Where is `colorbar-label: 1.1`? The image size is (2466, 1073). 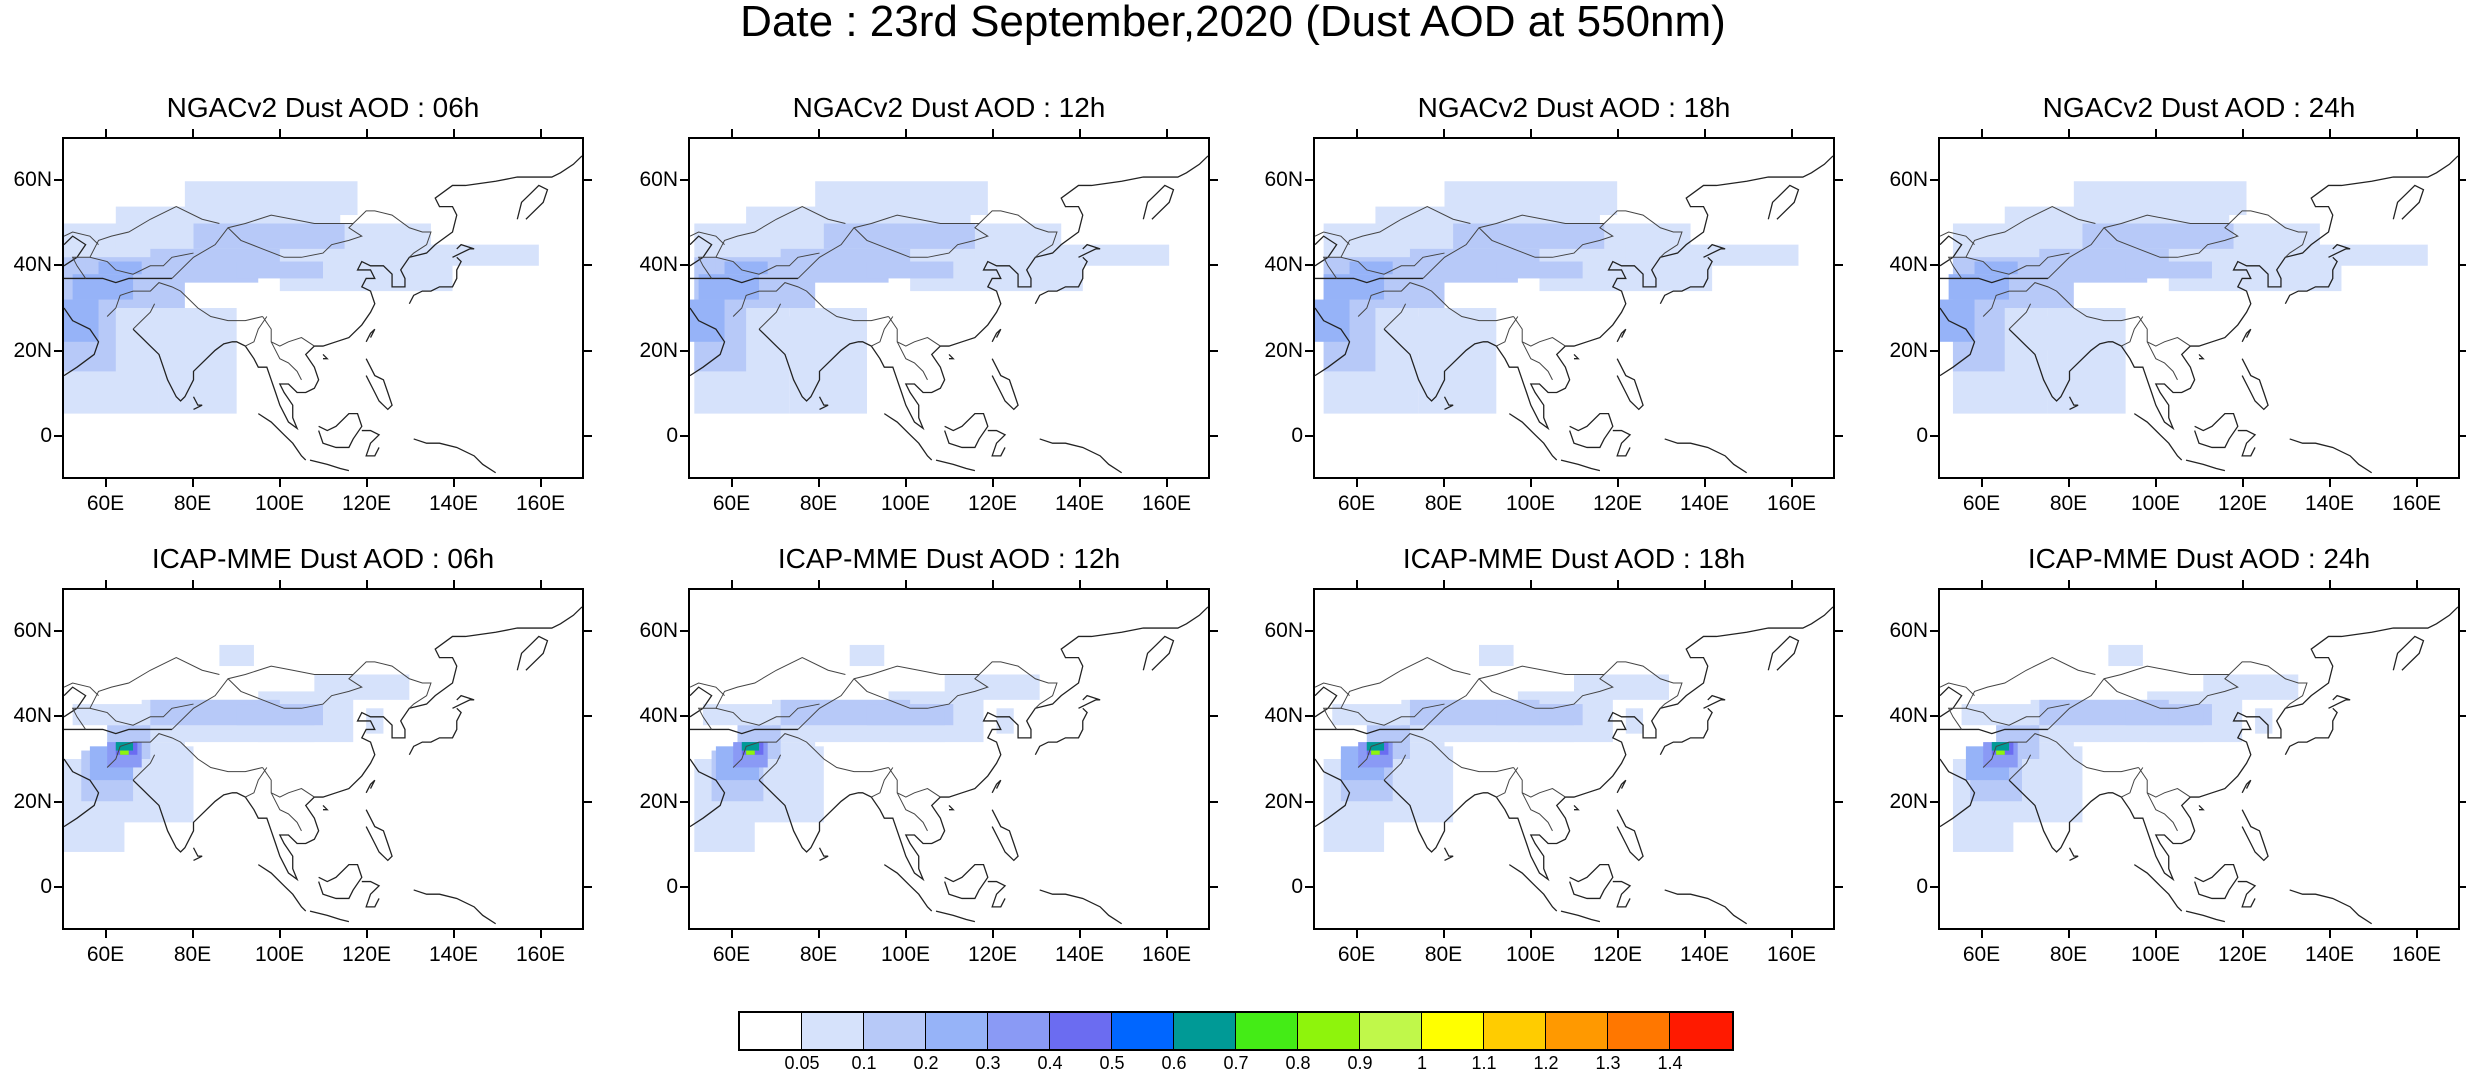
colorbar-label: 1.1 is located at coordinates (1484, 1063).